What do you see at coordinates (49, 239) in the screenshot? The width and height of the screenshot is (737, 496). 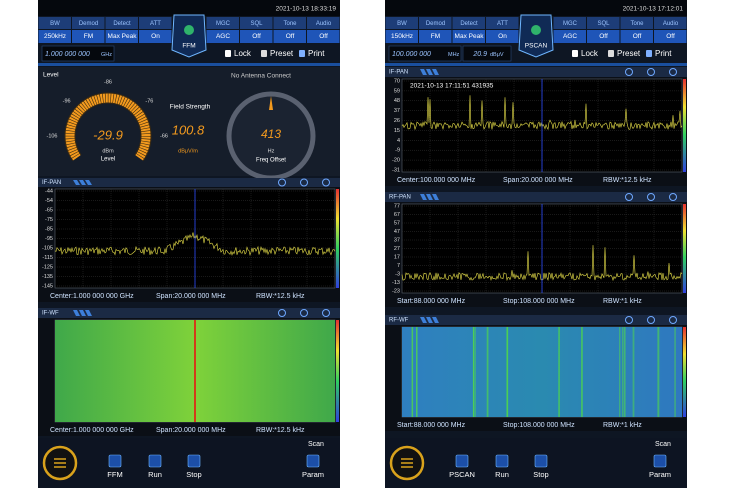 I see `y-tick-label: -95` at bounding box center [49, 239].